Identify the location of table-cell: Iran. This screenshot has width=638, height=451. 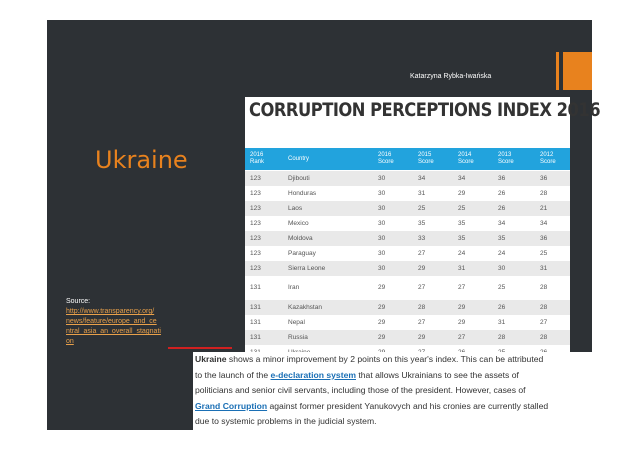
(294, 287).